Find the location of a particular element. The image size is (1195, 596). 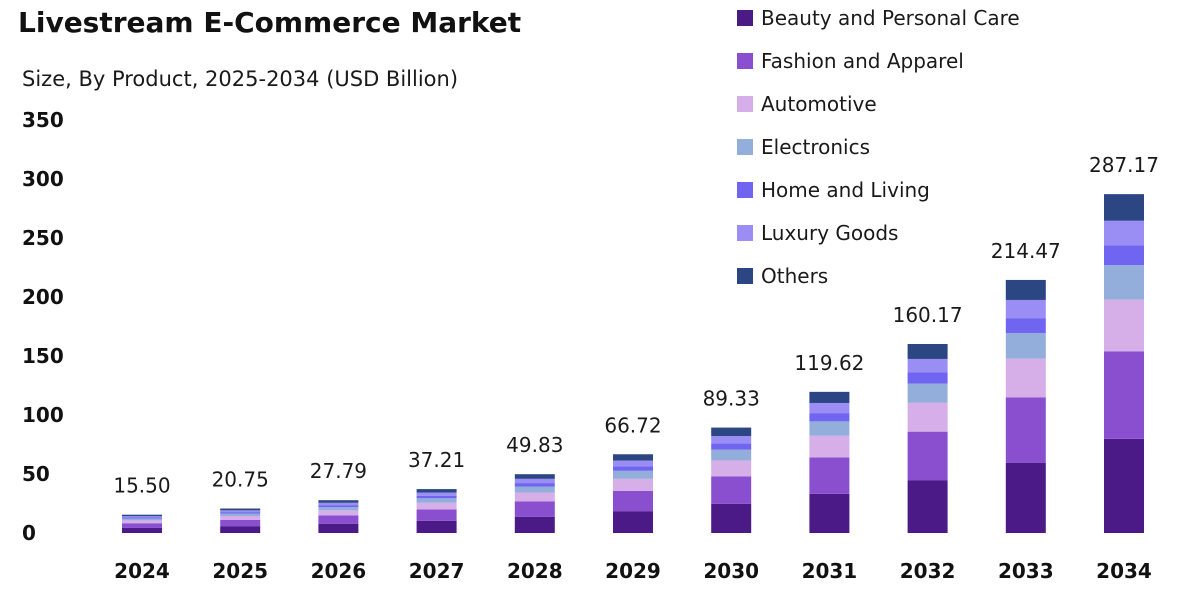

legend-label: Fashion and Apparel is located at coordinates (862, 61).